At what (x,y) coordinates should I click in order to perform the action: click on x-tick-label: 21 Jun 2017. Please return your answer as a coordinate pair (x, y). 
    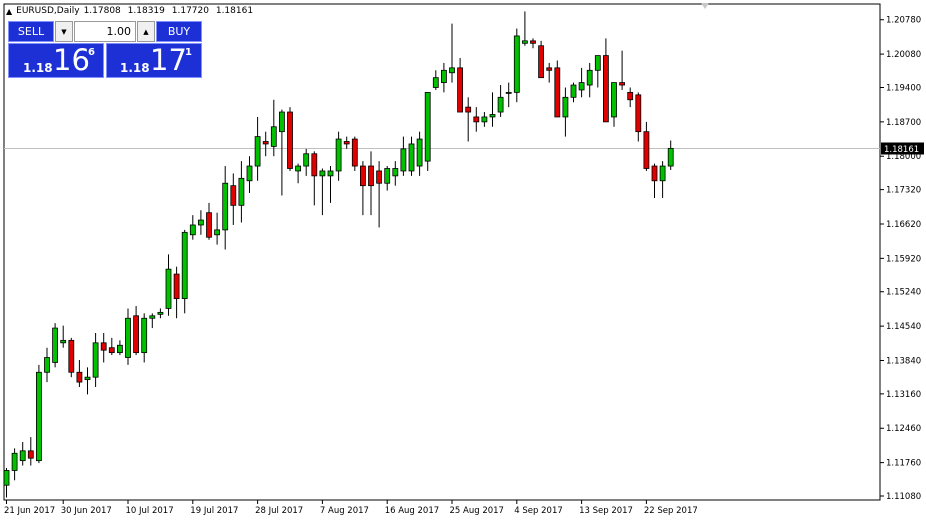
    Looking at the image, I should click on (29, 511).